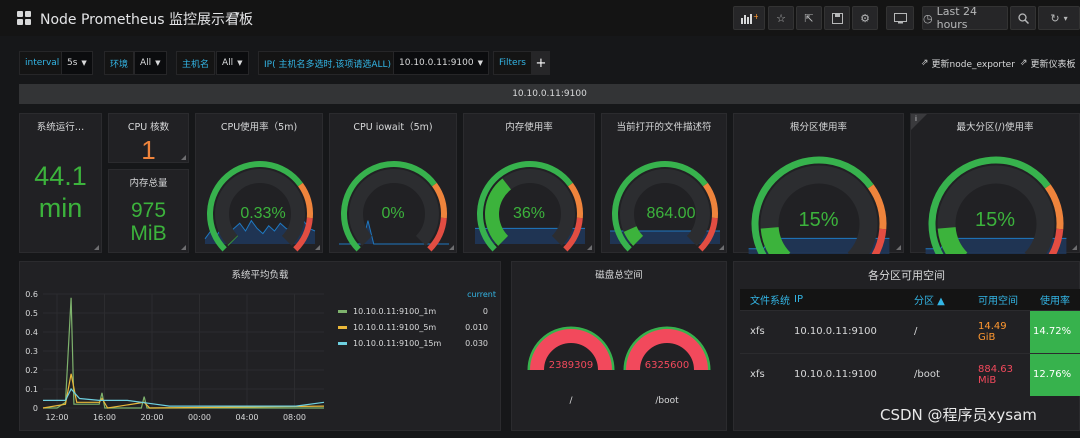  Describe the element at coordinates (150, 63) in the screenshot. I see `env-select: All ▼` at that location.